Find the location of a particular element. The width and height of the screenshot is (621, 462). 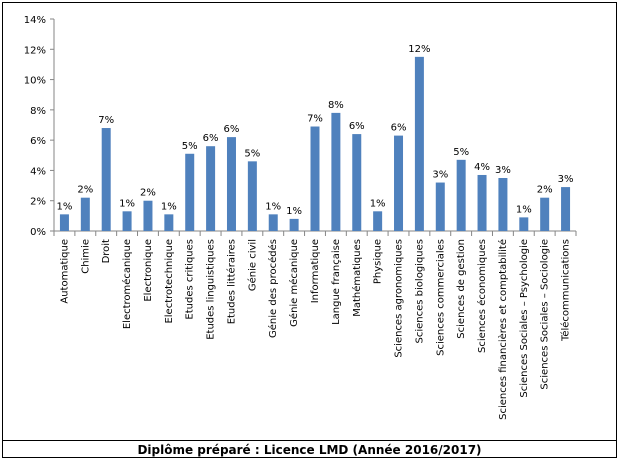

category-label: Sciences biologiques is located at coordinates (419, 291).